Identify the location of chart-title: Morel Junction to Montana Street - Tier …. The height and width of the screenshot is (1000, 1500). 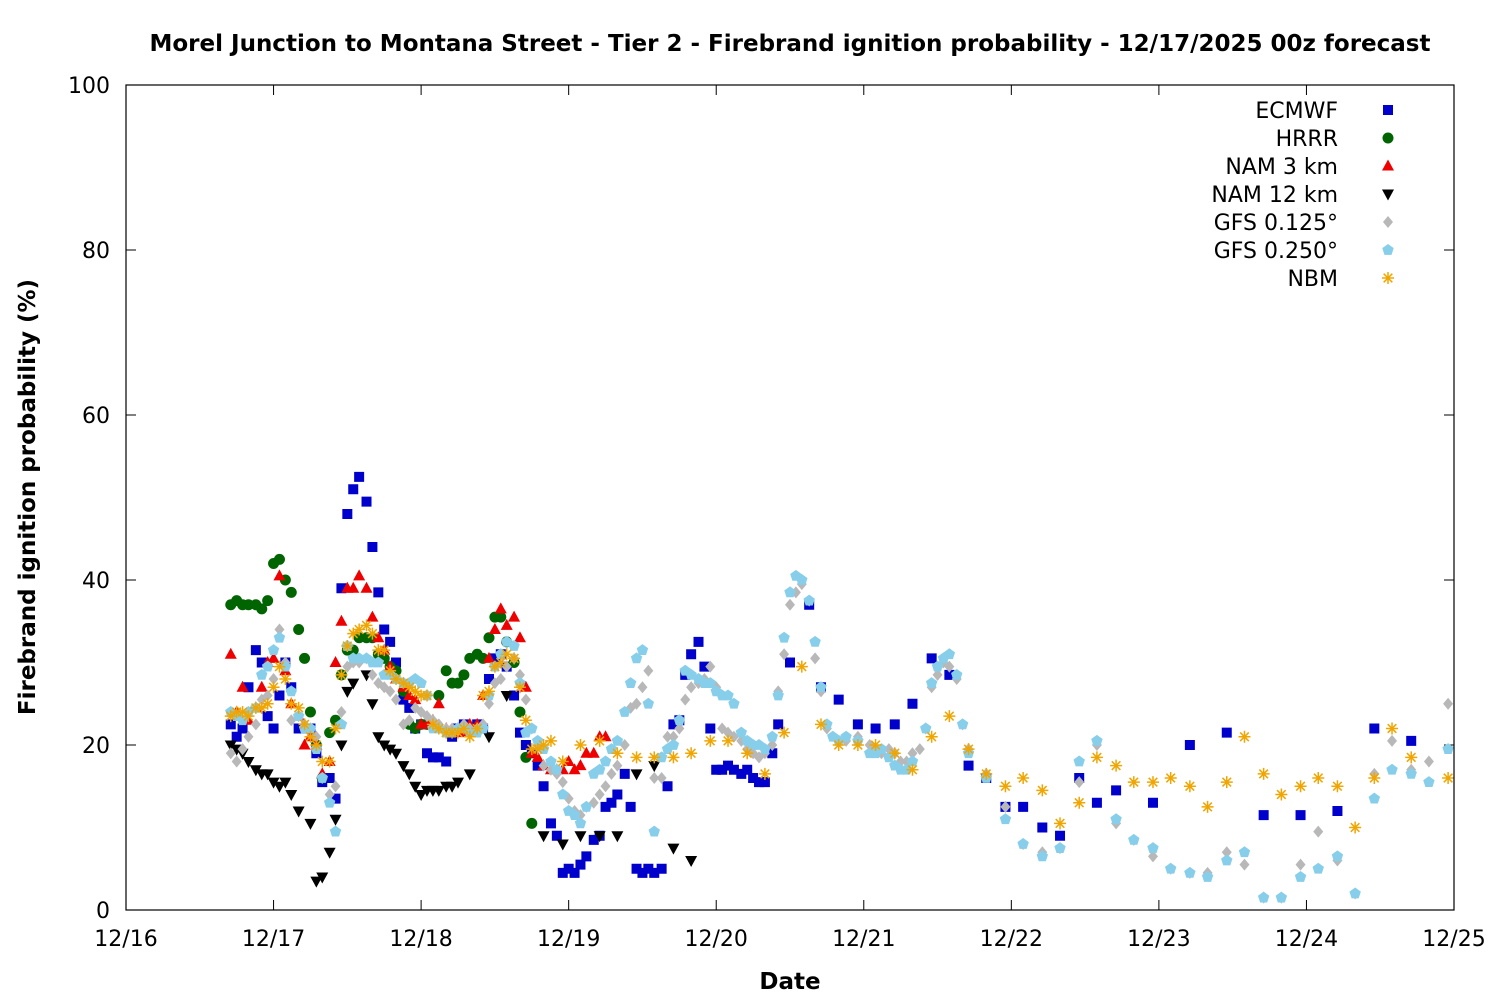
(789, 44).